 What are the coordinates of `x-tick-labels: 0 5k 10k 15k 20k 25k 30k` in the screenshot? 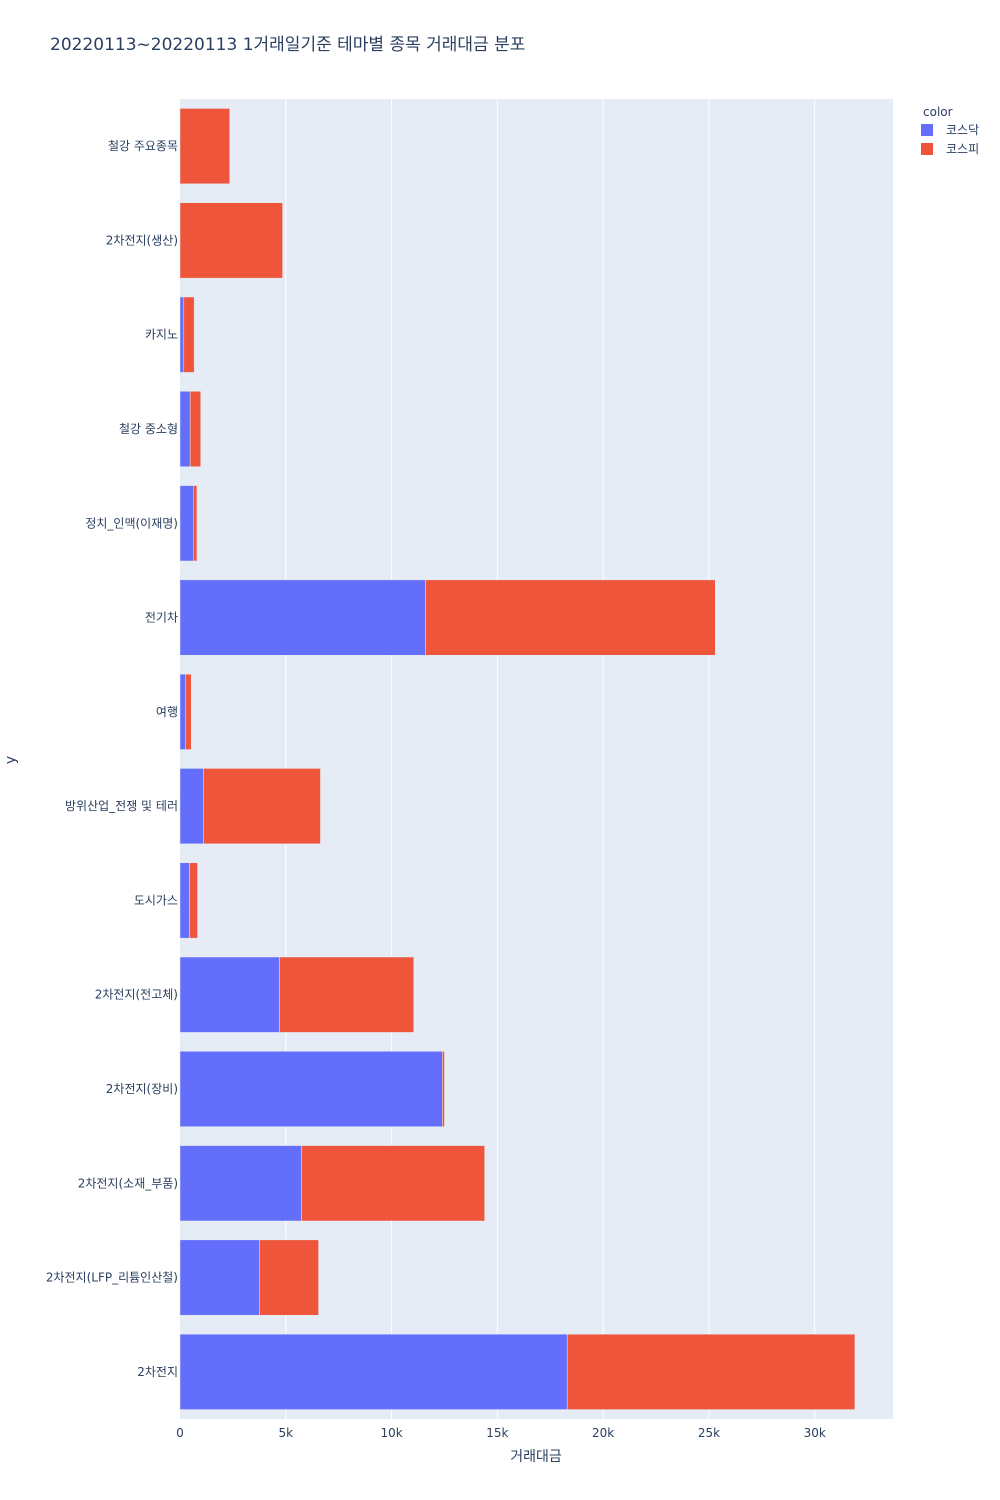 It's located at (501, 1433).